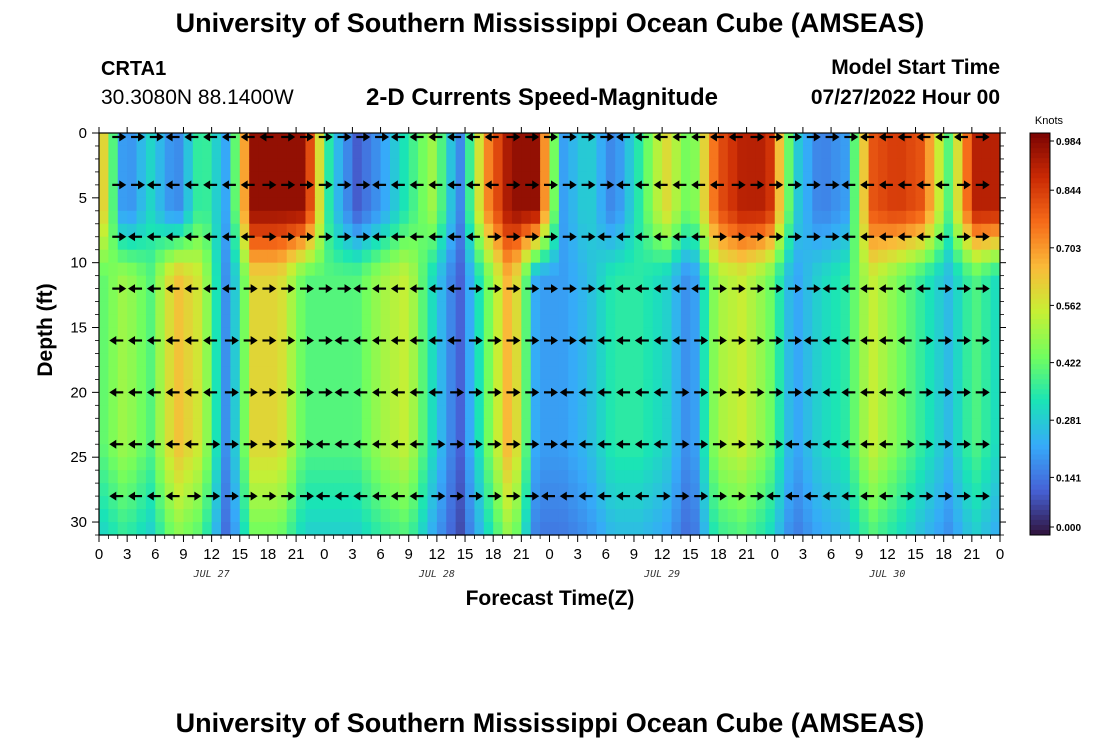 Image resolution: width=1100 pixels, height=750 pixels. What do you see at coordinates (83, 133) in the screenshot?
I see `y-tick-label: 0` at bounding box center [83, 133].